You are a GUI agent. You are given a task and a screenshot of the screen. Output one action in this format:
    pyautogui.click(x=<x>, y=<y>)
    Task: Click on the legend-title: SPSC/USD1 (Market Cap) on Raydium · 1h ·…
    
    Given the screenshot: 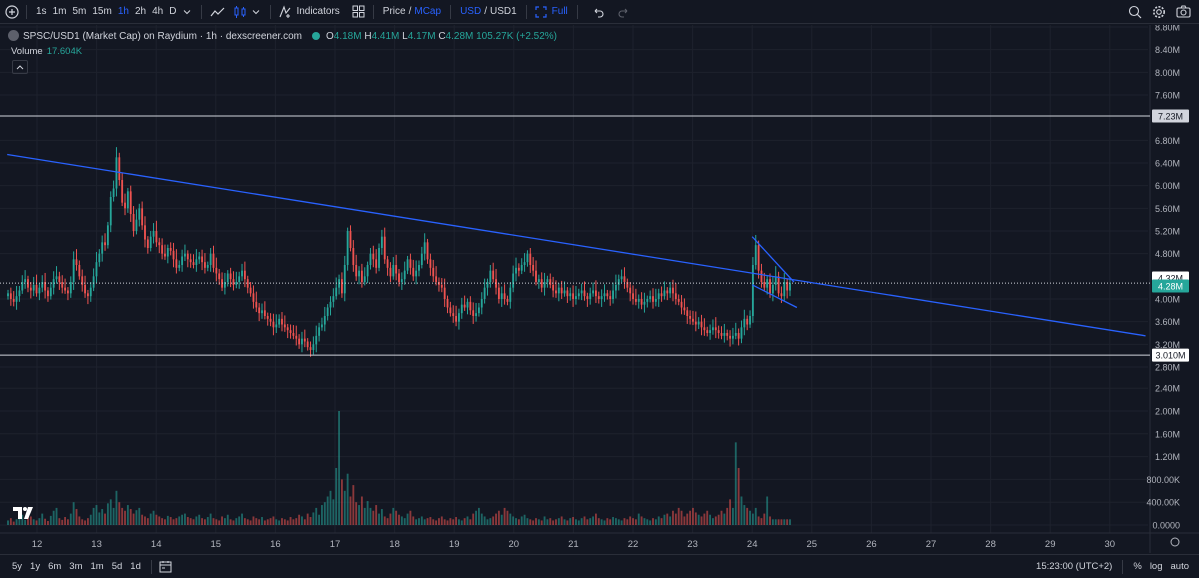 What is the action you would take?
    pyautogui.click(x=162, y=36)
    